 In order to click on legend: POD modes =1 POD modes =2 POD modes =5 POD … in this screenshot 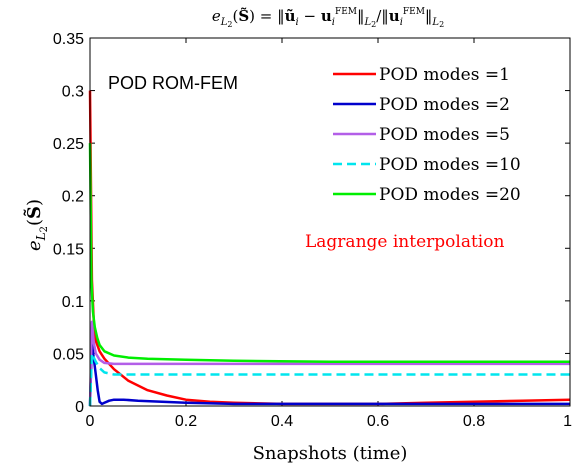, I will do `click(427, 135)`.